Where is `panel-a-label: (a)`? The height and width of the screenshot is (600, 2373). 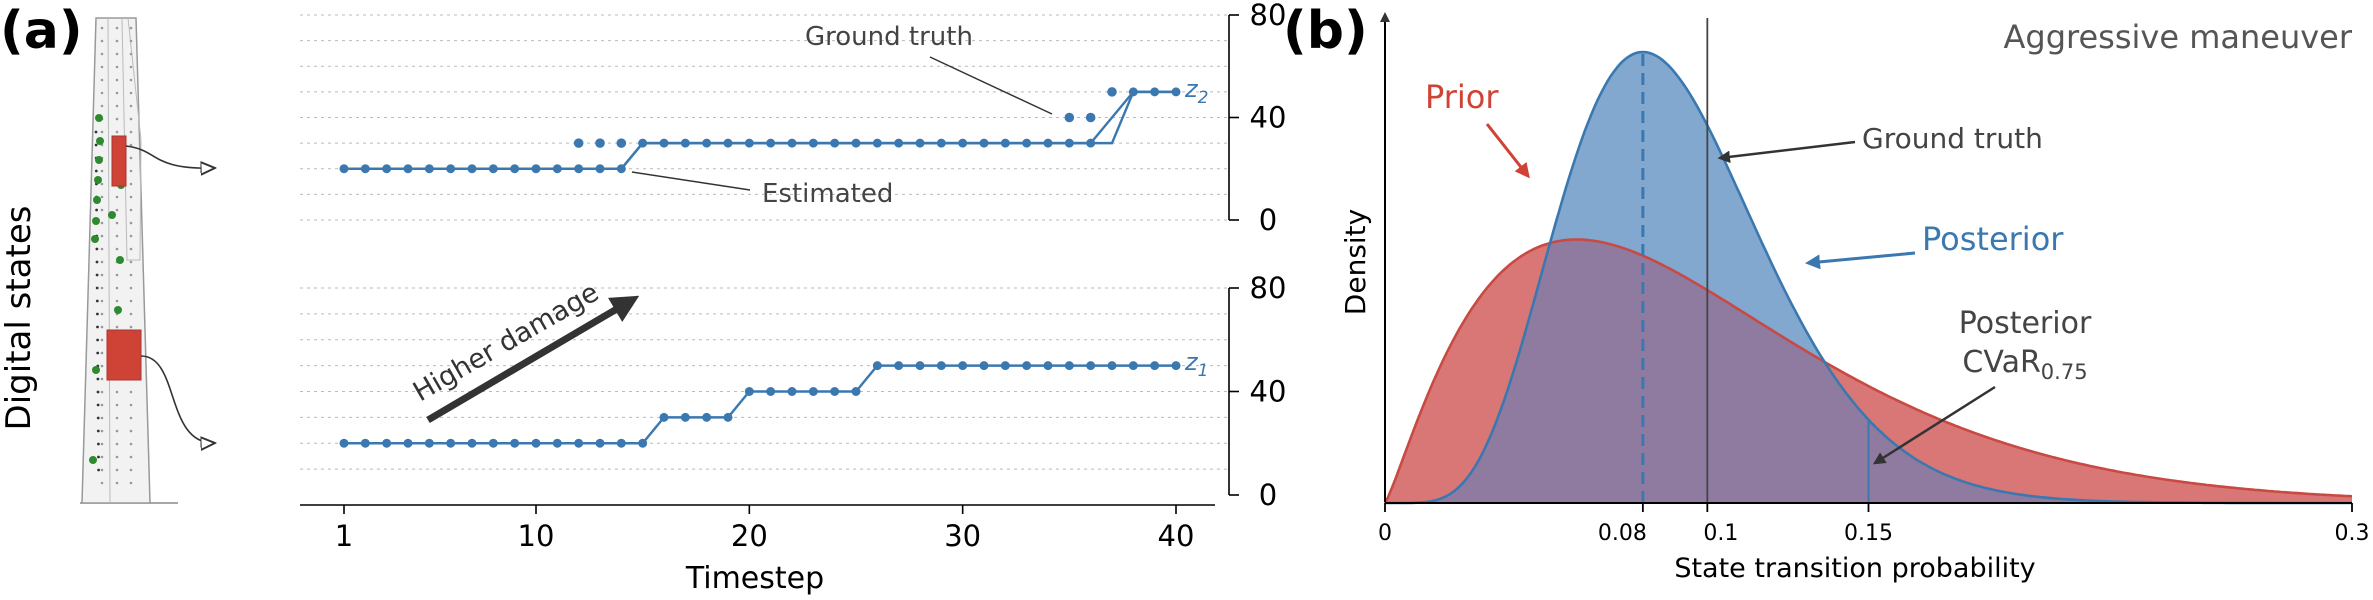 panel-a-label: (a) is located at coordinates (41, 31).